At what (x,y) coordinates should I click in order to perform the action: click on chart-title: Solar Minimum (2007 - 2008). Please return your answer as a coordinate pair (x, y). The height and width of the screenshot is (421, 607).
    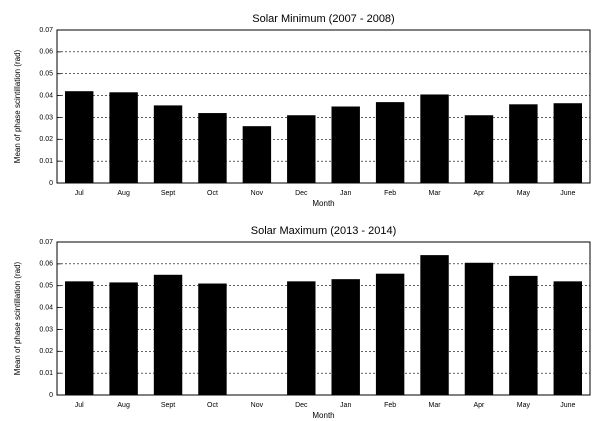
    Looking at the image, I should click on (323, 19).